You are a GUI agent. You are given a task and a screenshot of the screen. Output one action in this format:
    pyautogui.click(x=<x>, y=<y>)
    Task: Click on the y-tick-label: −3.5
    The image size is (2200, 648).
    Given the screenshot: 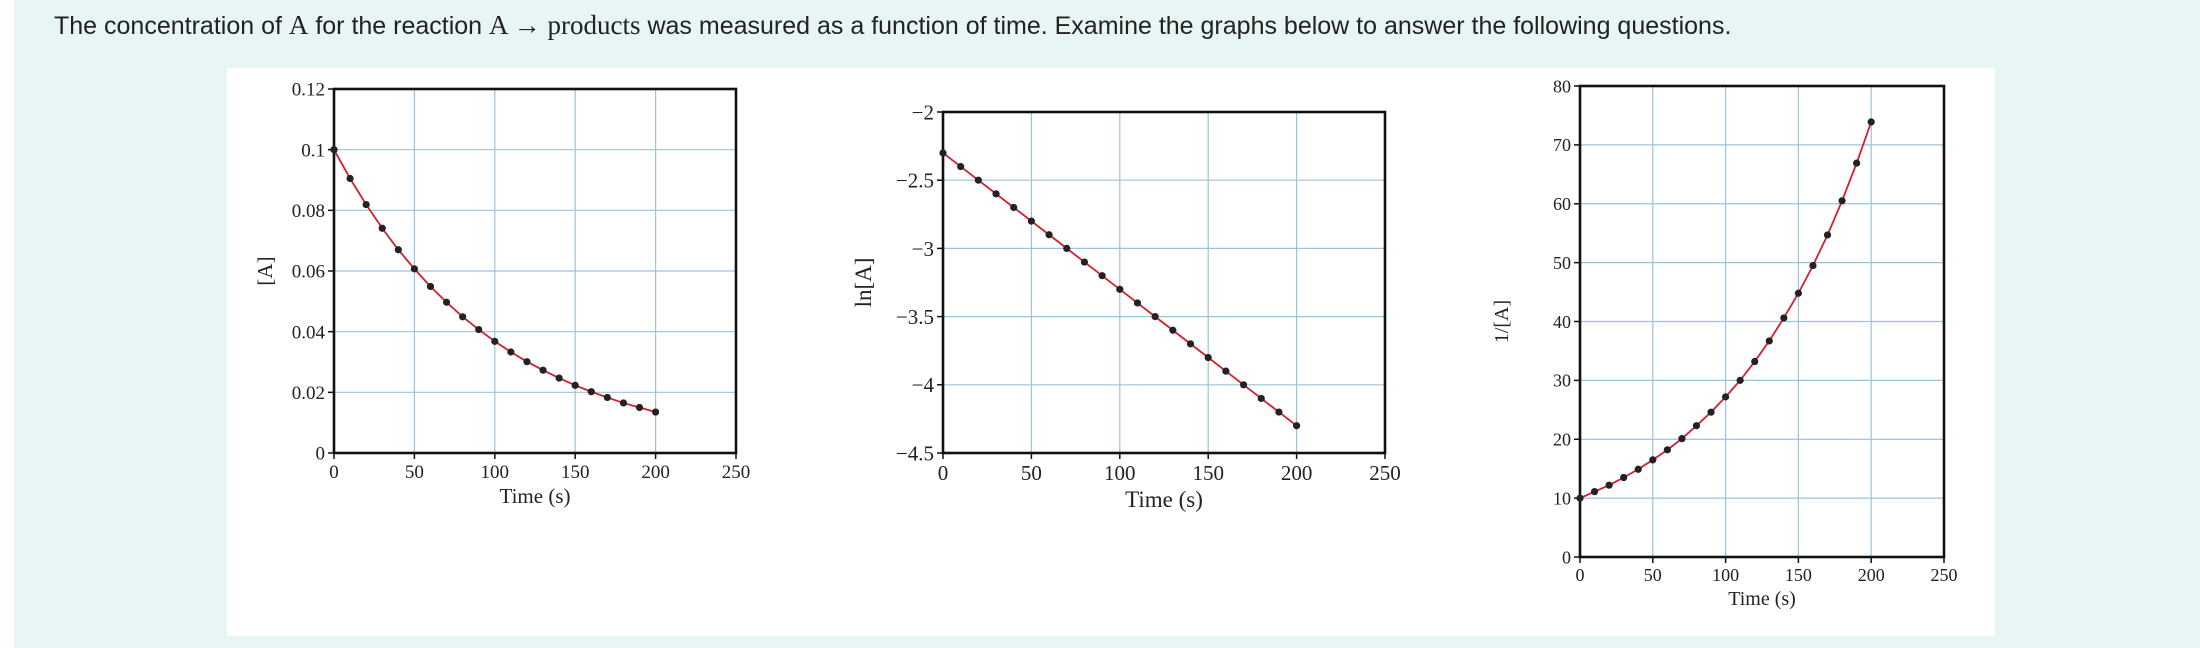 What is the action you would take?
    pyautogui.click(x=915, y=317)
    